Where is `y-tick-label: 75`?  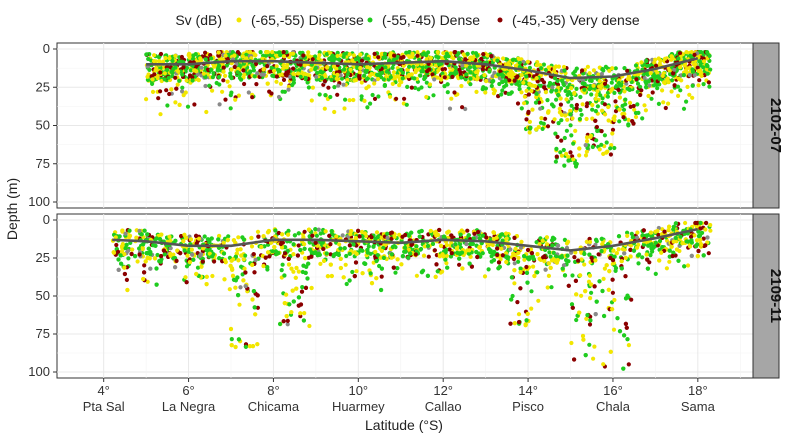 y-tick-label: 75 is located at coordinates (43, 163).